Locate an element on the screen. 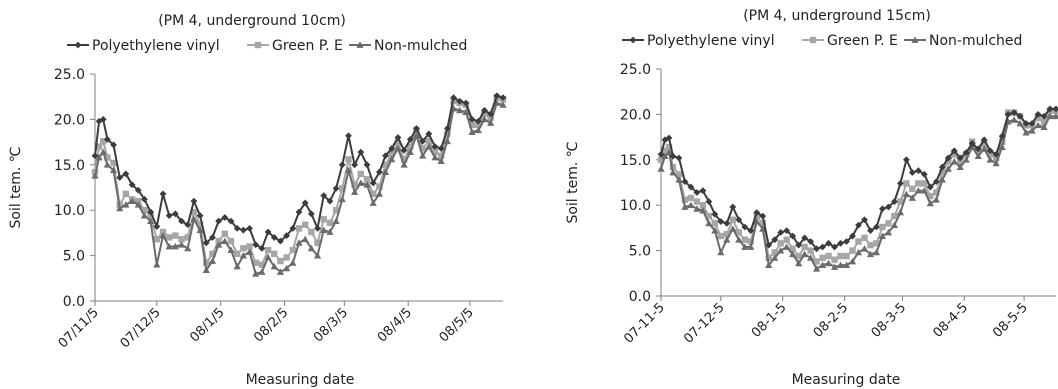 The height and width of the screenshot is (389, 1058). y-tick-label: 0.0 is located at coordinates (74, 302).